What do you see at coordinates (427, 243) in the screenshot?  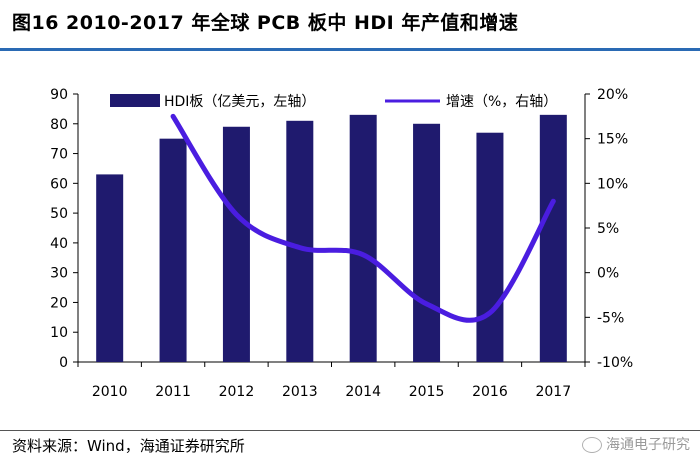 I see `bar-2015` at bounding box center [427, 243].